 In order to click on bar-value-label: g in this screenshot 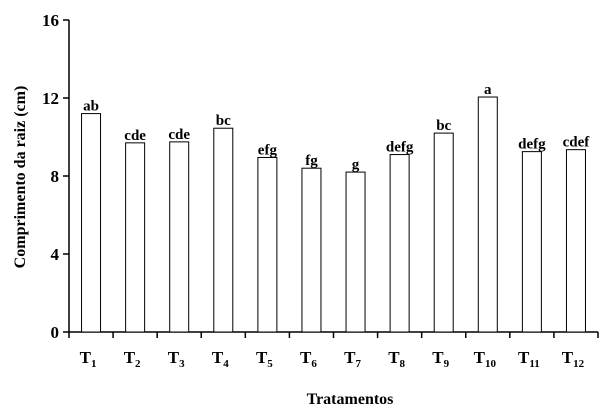, I will do `click(356, 165)`.